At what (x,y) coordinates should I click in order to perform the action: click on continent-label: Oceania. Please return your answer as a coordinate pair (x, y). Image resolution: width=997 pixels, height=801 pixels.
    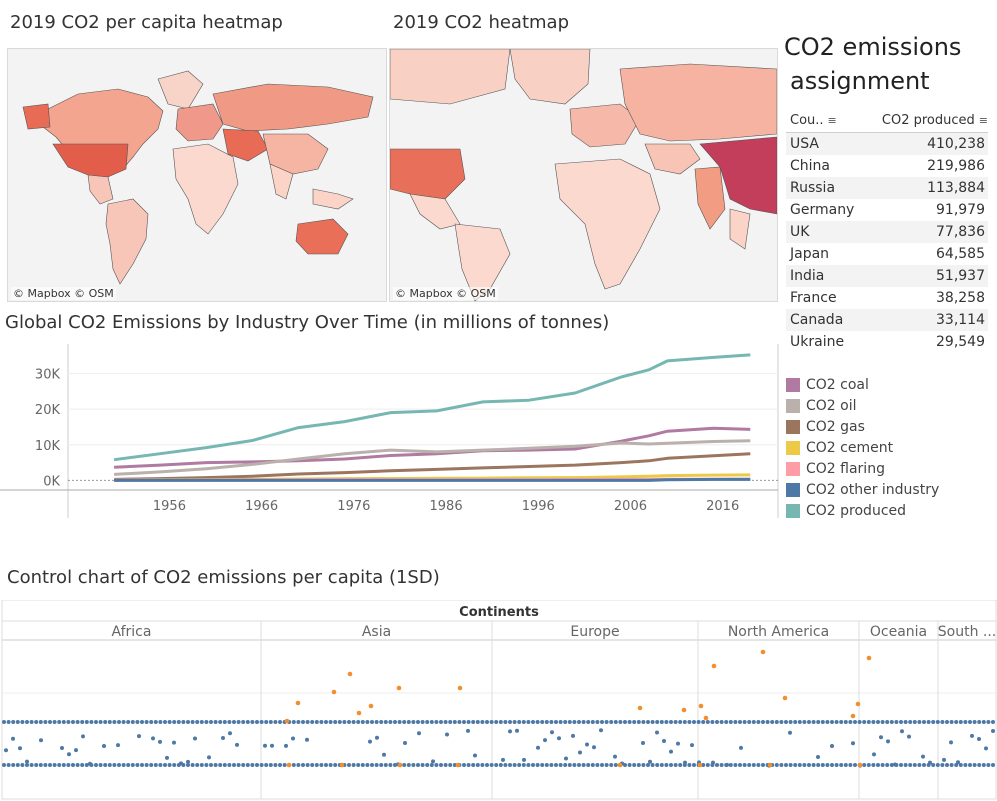
    Looking at the image, I should click on (898, 632).